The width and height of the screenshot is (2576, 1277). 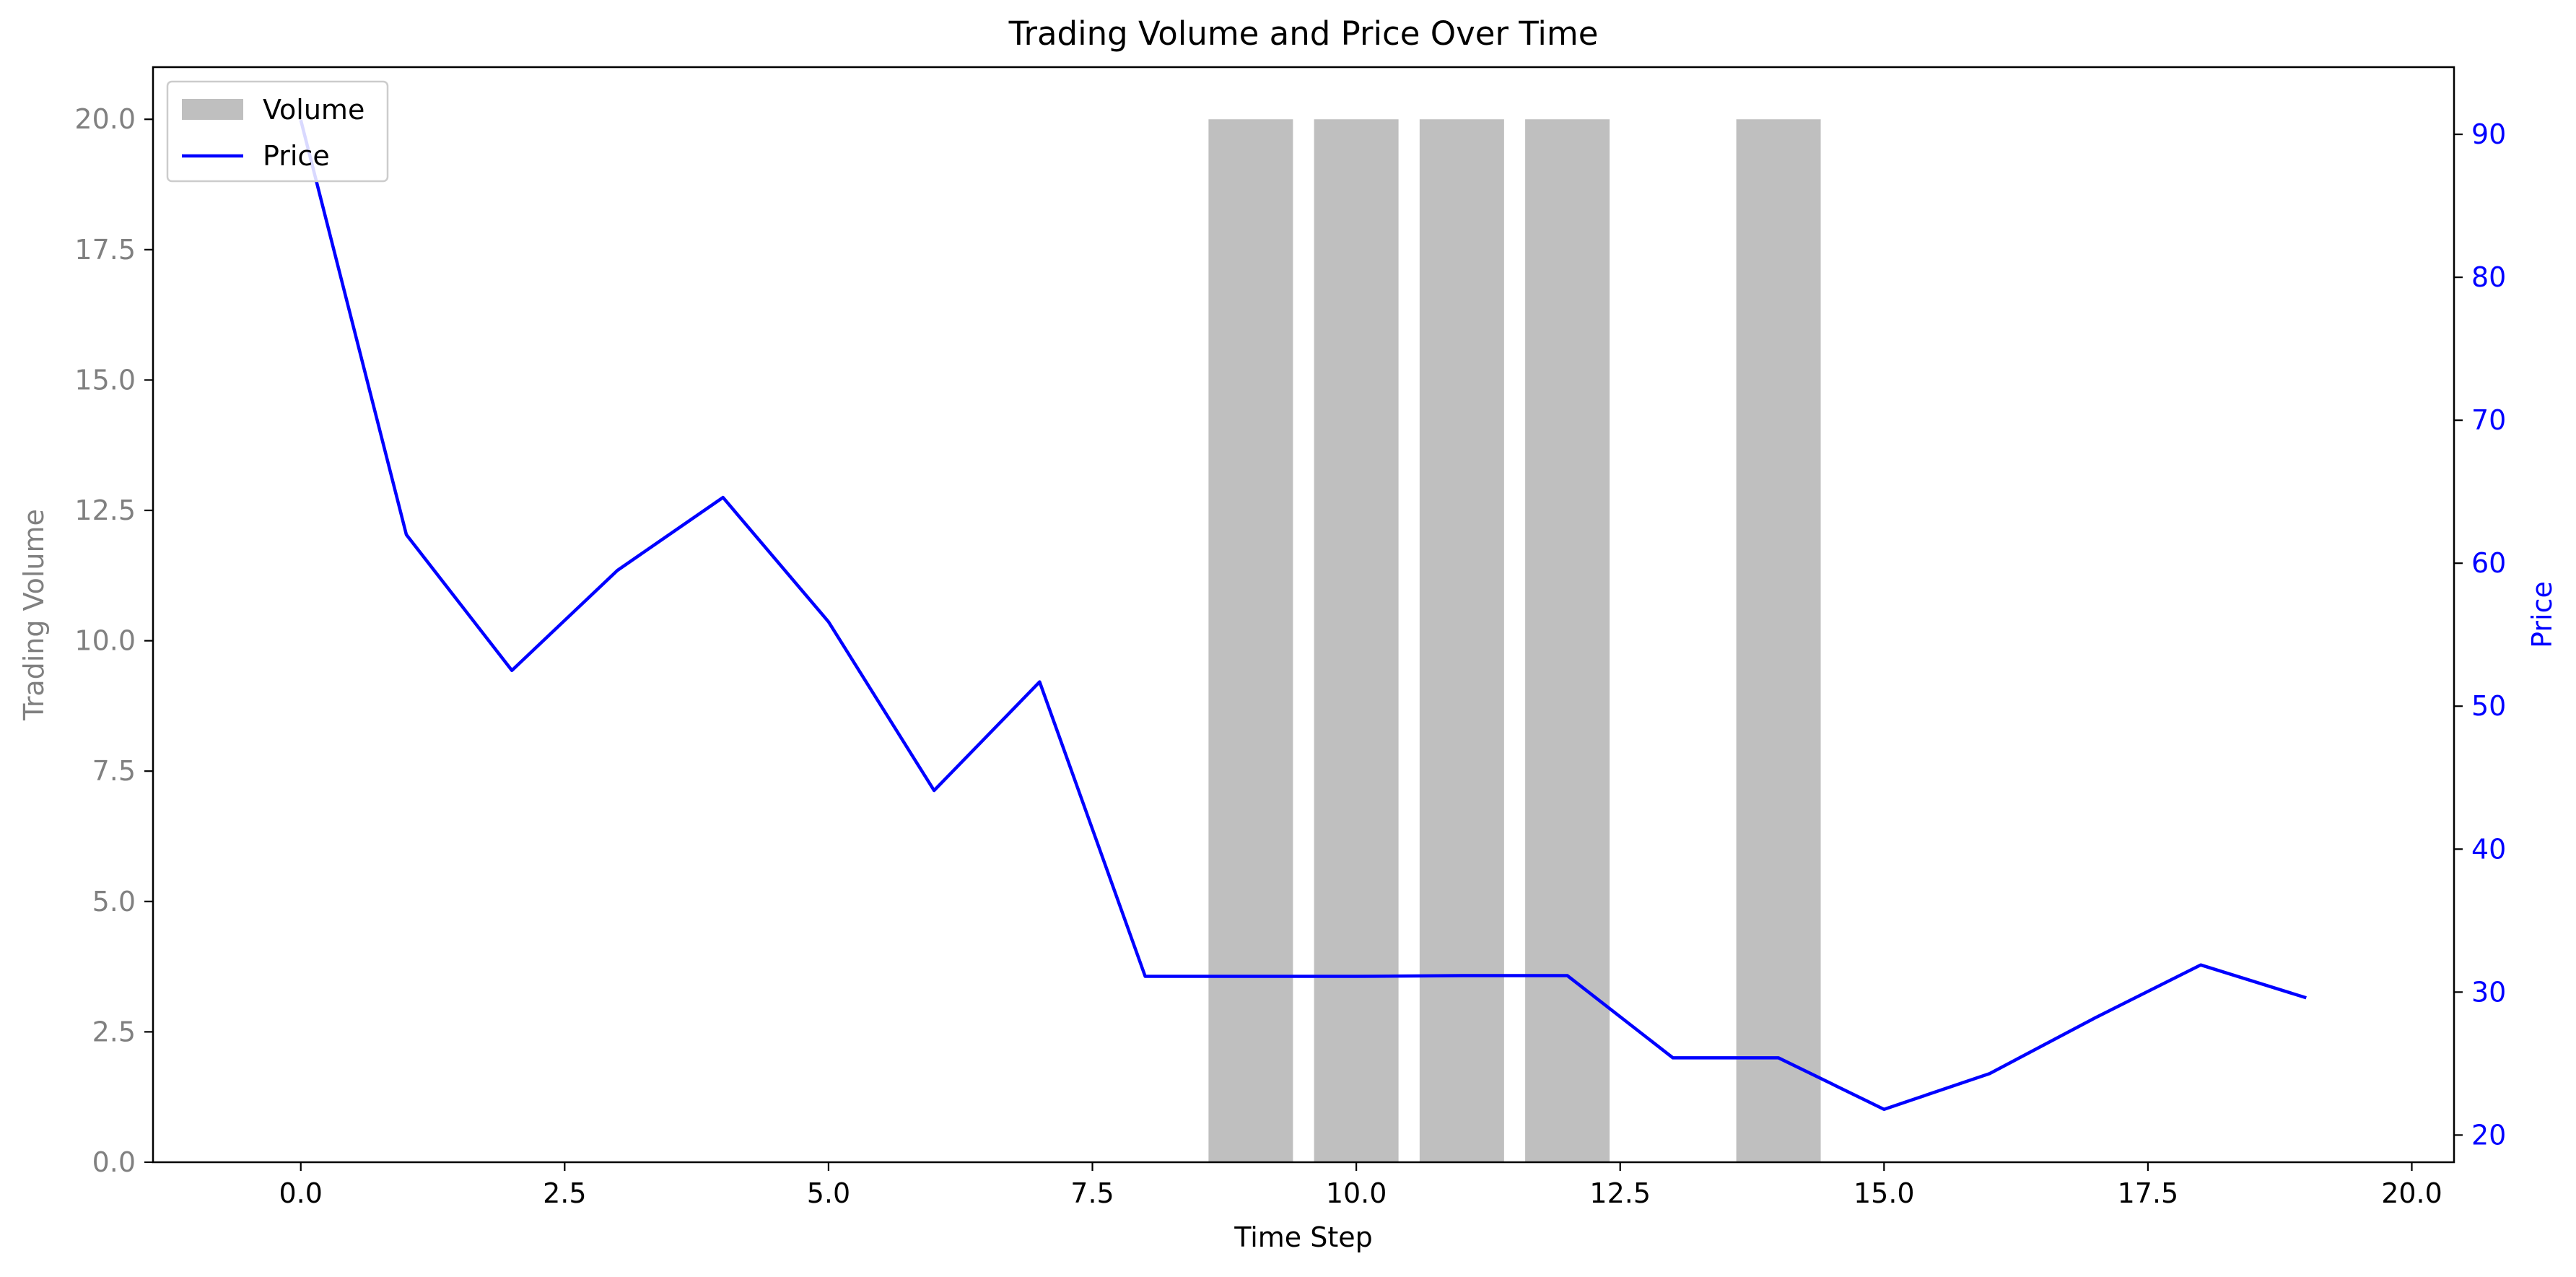 What do you see at coordinates (34, 615) in the screenshot?
I see `y-left-axis-label: Trading Volume` at bounding box center [34, 615].